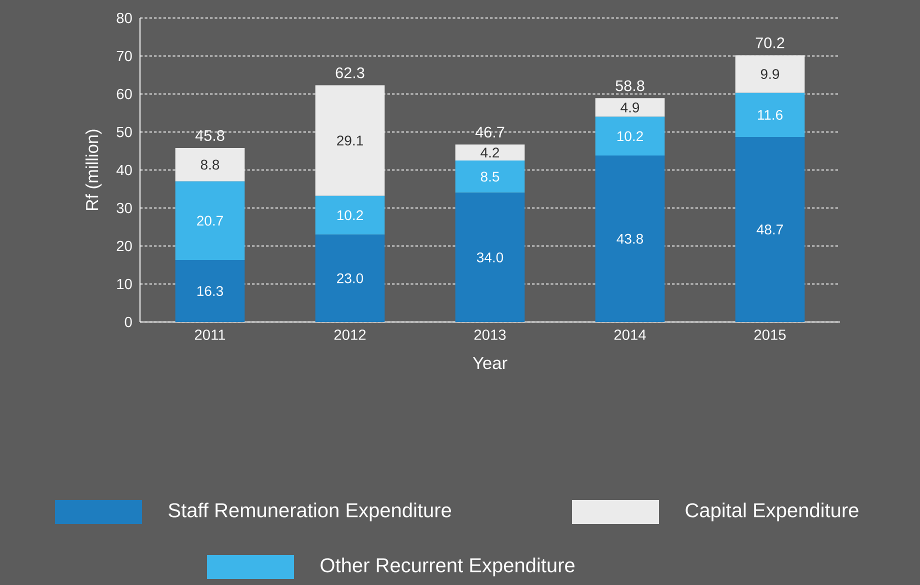 The image size is (920, 585). What do you see at coordinates (124, 18) in the screenshot?
I see `y-tick-label: 80` at bounding box center [124, 18].